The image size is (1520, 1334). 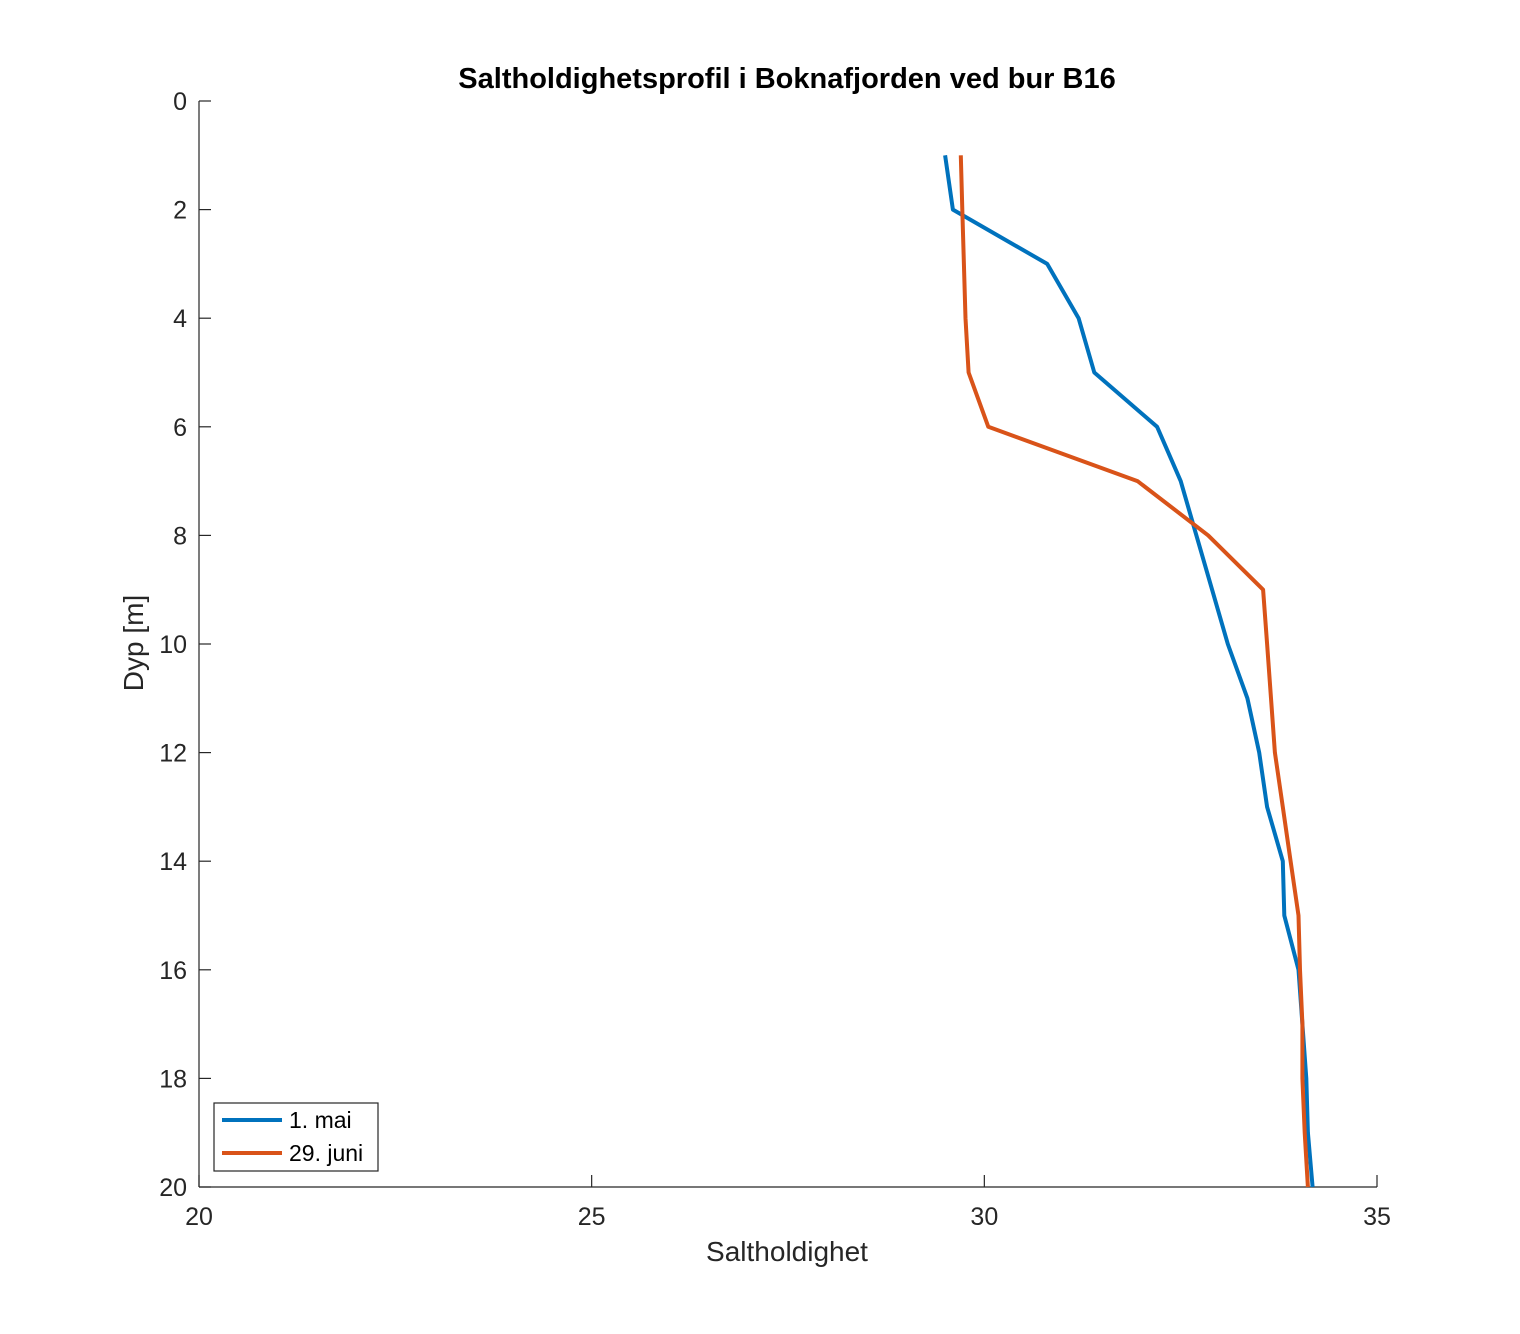 What do you see at coordinates (173, 1079) in the screenshot?
I see `y-tick-label: 18` at bounding box center [173, 1079].